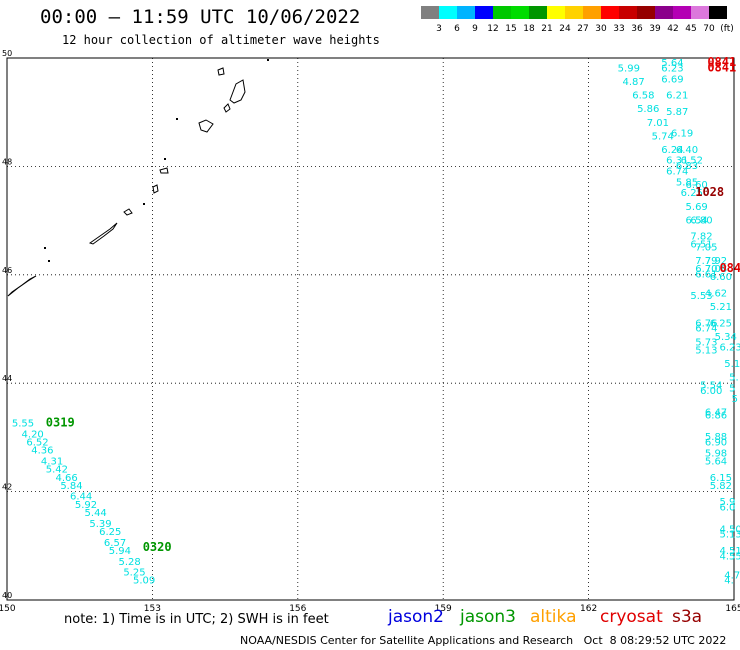  I want to click on wave-height-value: 6.61, so click(706, 275).